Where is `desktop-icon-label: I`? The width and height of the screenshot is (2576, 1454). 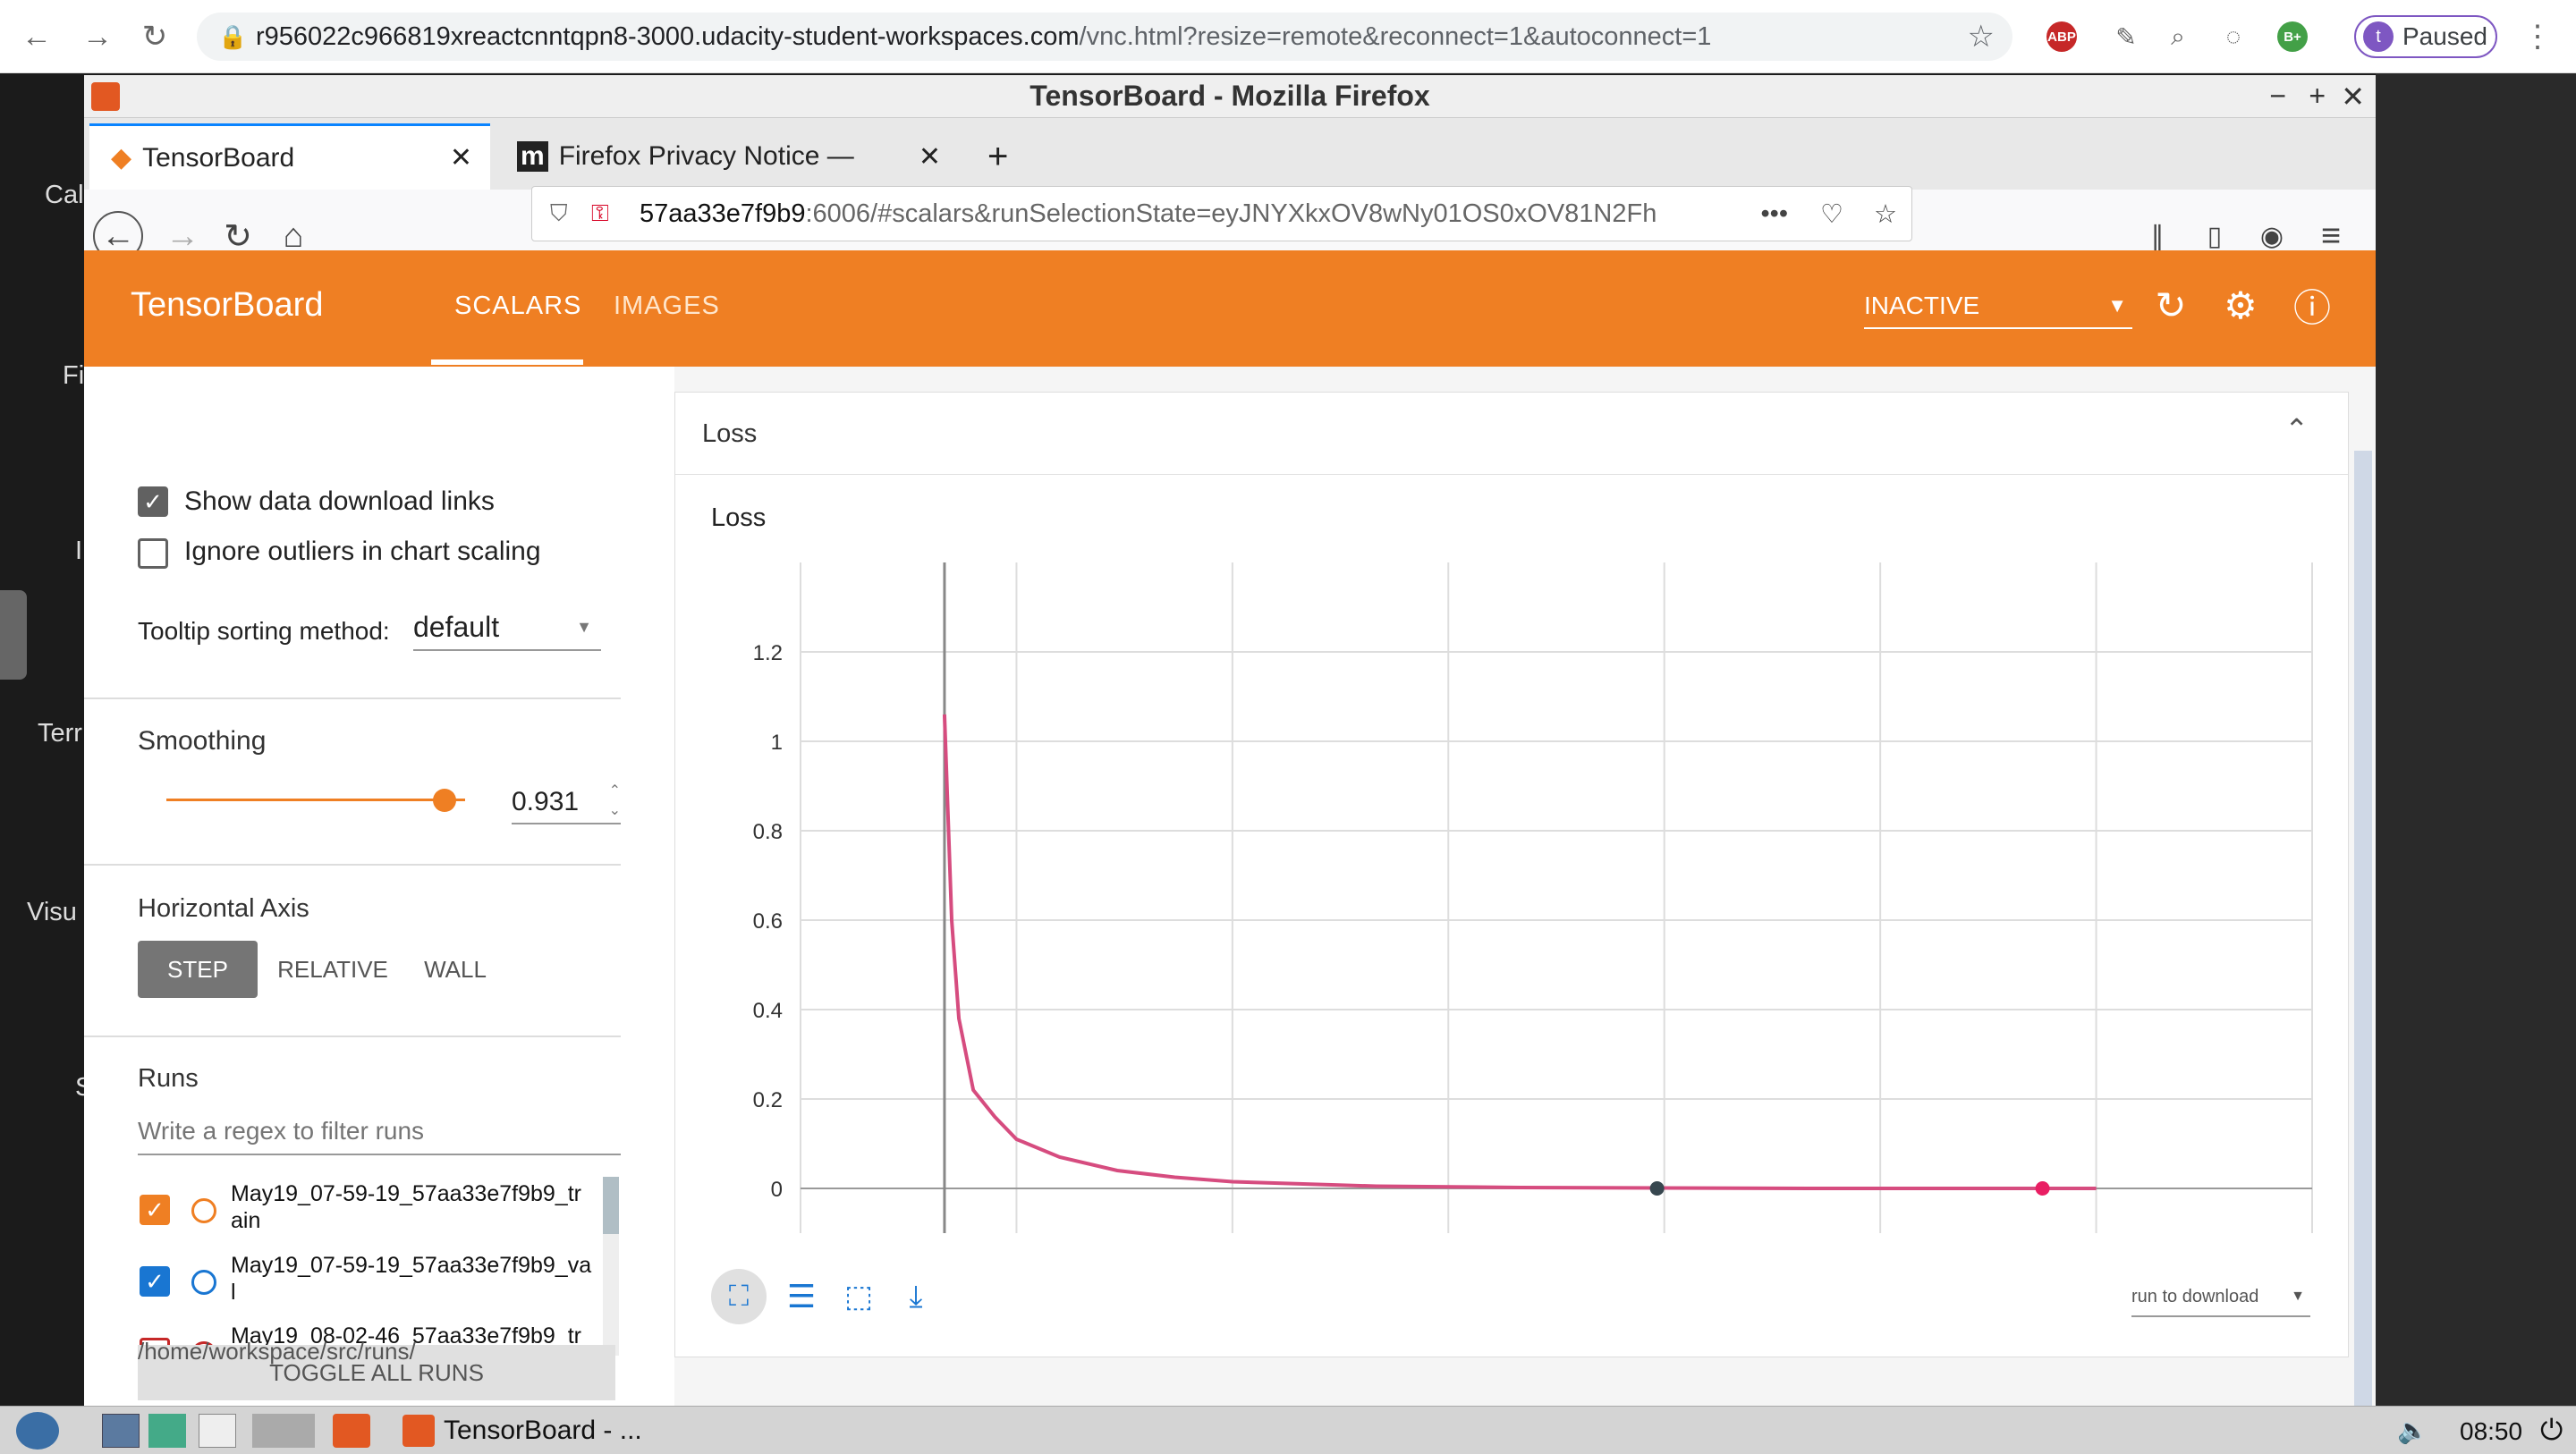
desktop-icon-label: I is located at coordinates (79, 551).